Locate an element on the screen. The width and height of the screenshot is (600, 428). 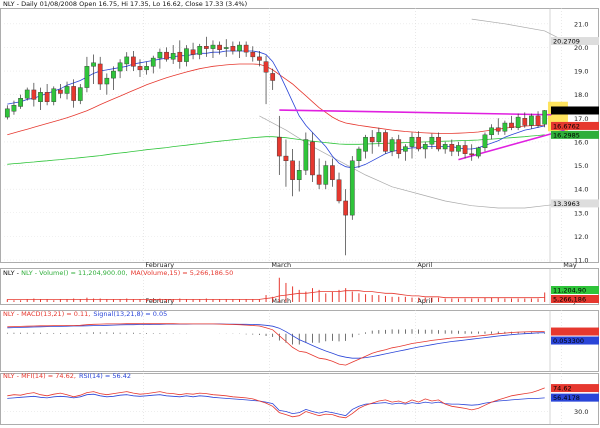
volume-x-tick: March is located at coordinates (281, 301).